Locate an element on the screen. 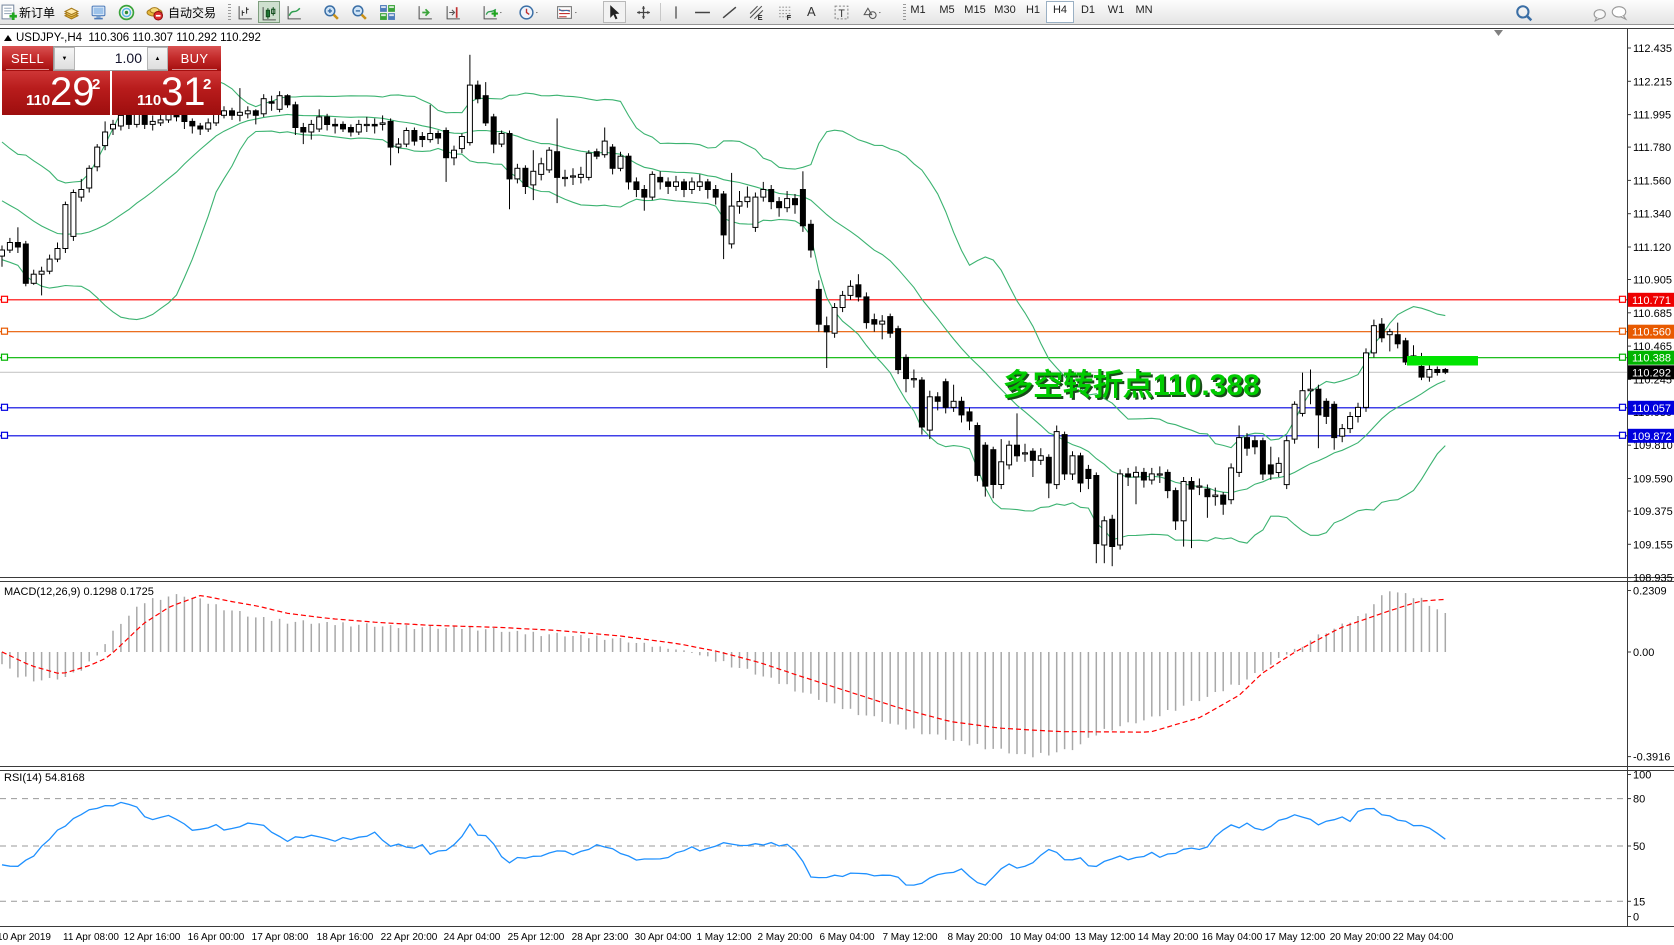 Image resolution: width=1674 pixels, height=945 pixels. svg-text: 20 May 20:00 is located at coordinates (1360, 937).